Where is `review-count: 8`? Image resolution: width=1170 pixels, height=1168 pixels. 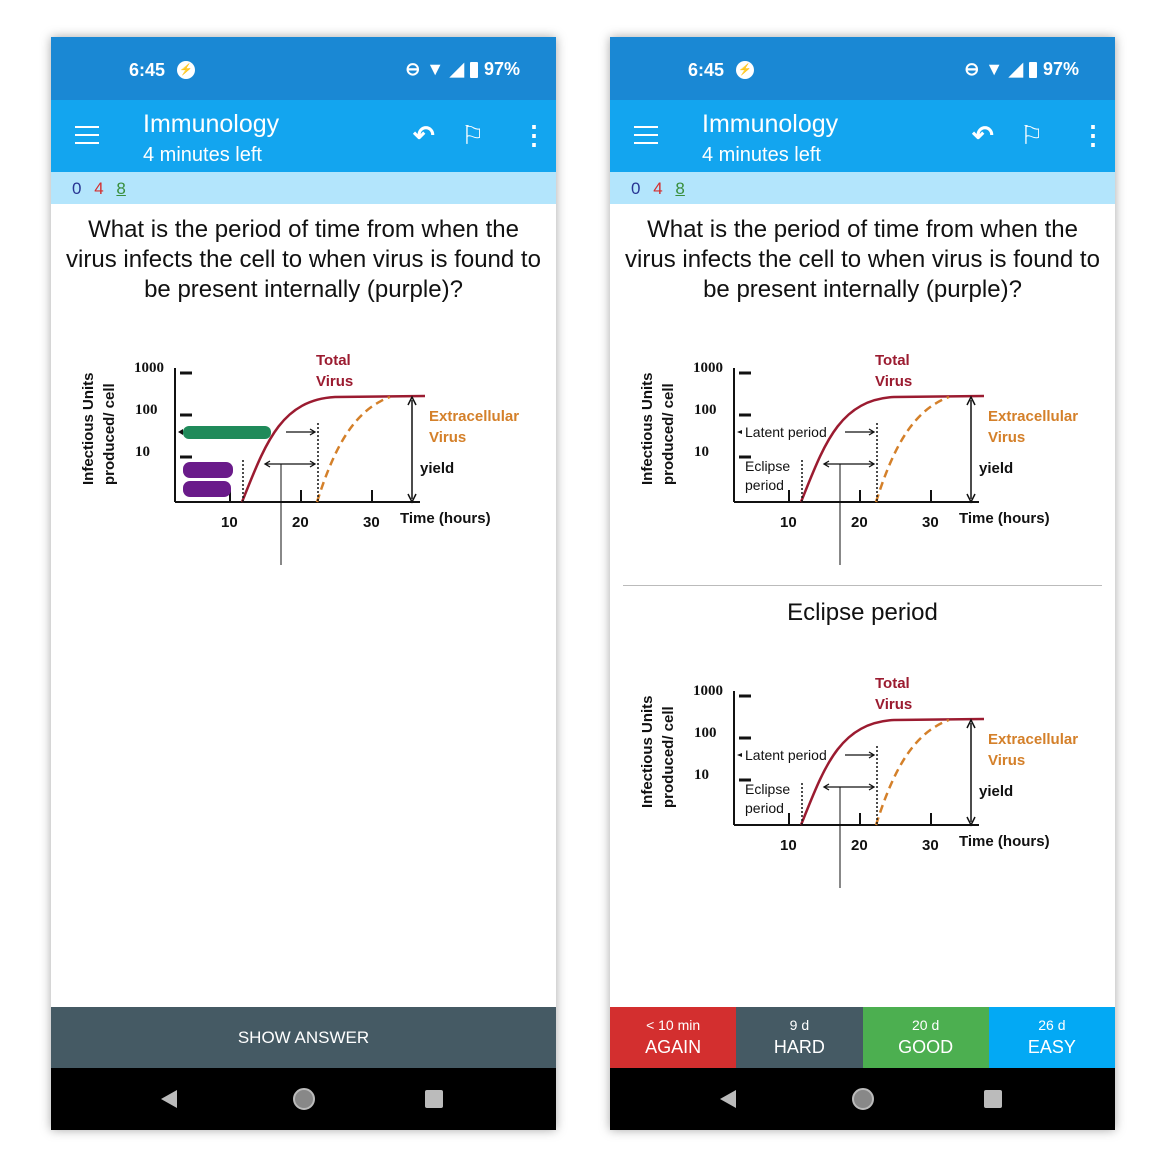
review-count: 8 is located at coordinates (121, 188).